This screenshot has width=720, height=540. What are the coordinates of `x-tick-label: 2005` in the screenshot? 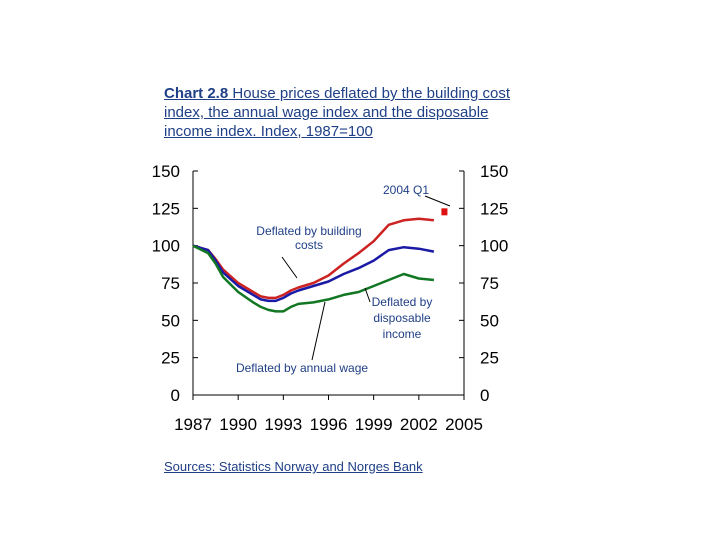 It's located at (464, 424).